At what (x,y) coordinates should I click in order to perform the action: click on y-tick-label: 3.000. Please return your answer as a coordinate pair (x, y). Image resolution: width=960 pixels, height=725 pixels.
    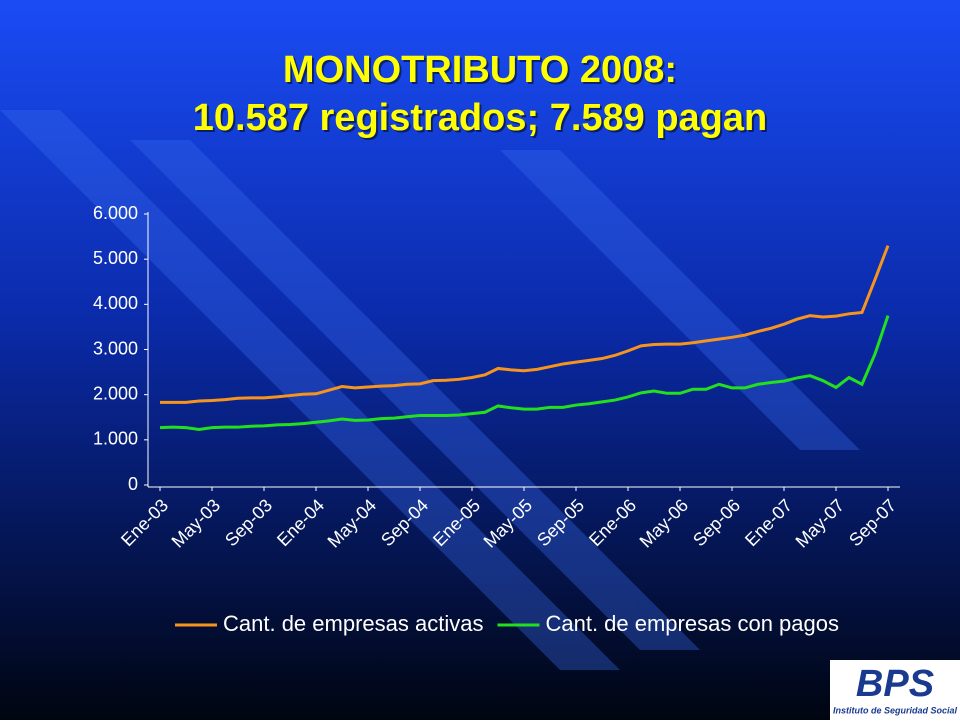
    Looking at the image, I should click on (115, 348).